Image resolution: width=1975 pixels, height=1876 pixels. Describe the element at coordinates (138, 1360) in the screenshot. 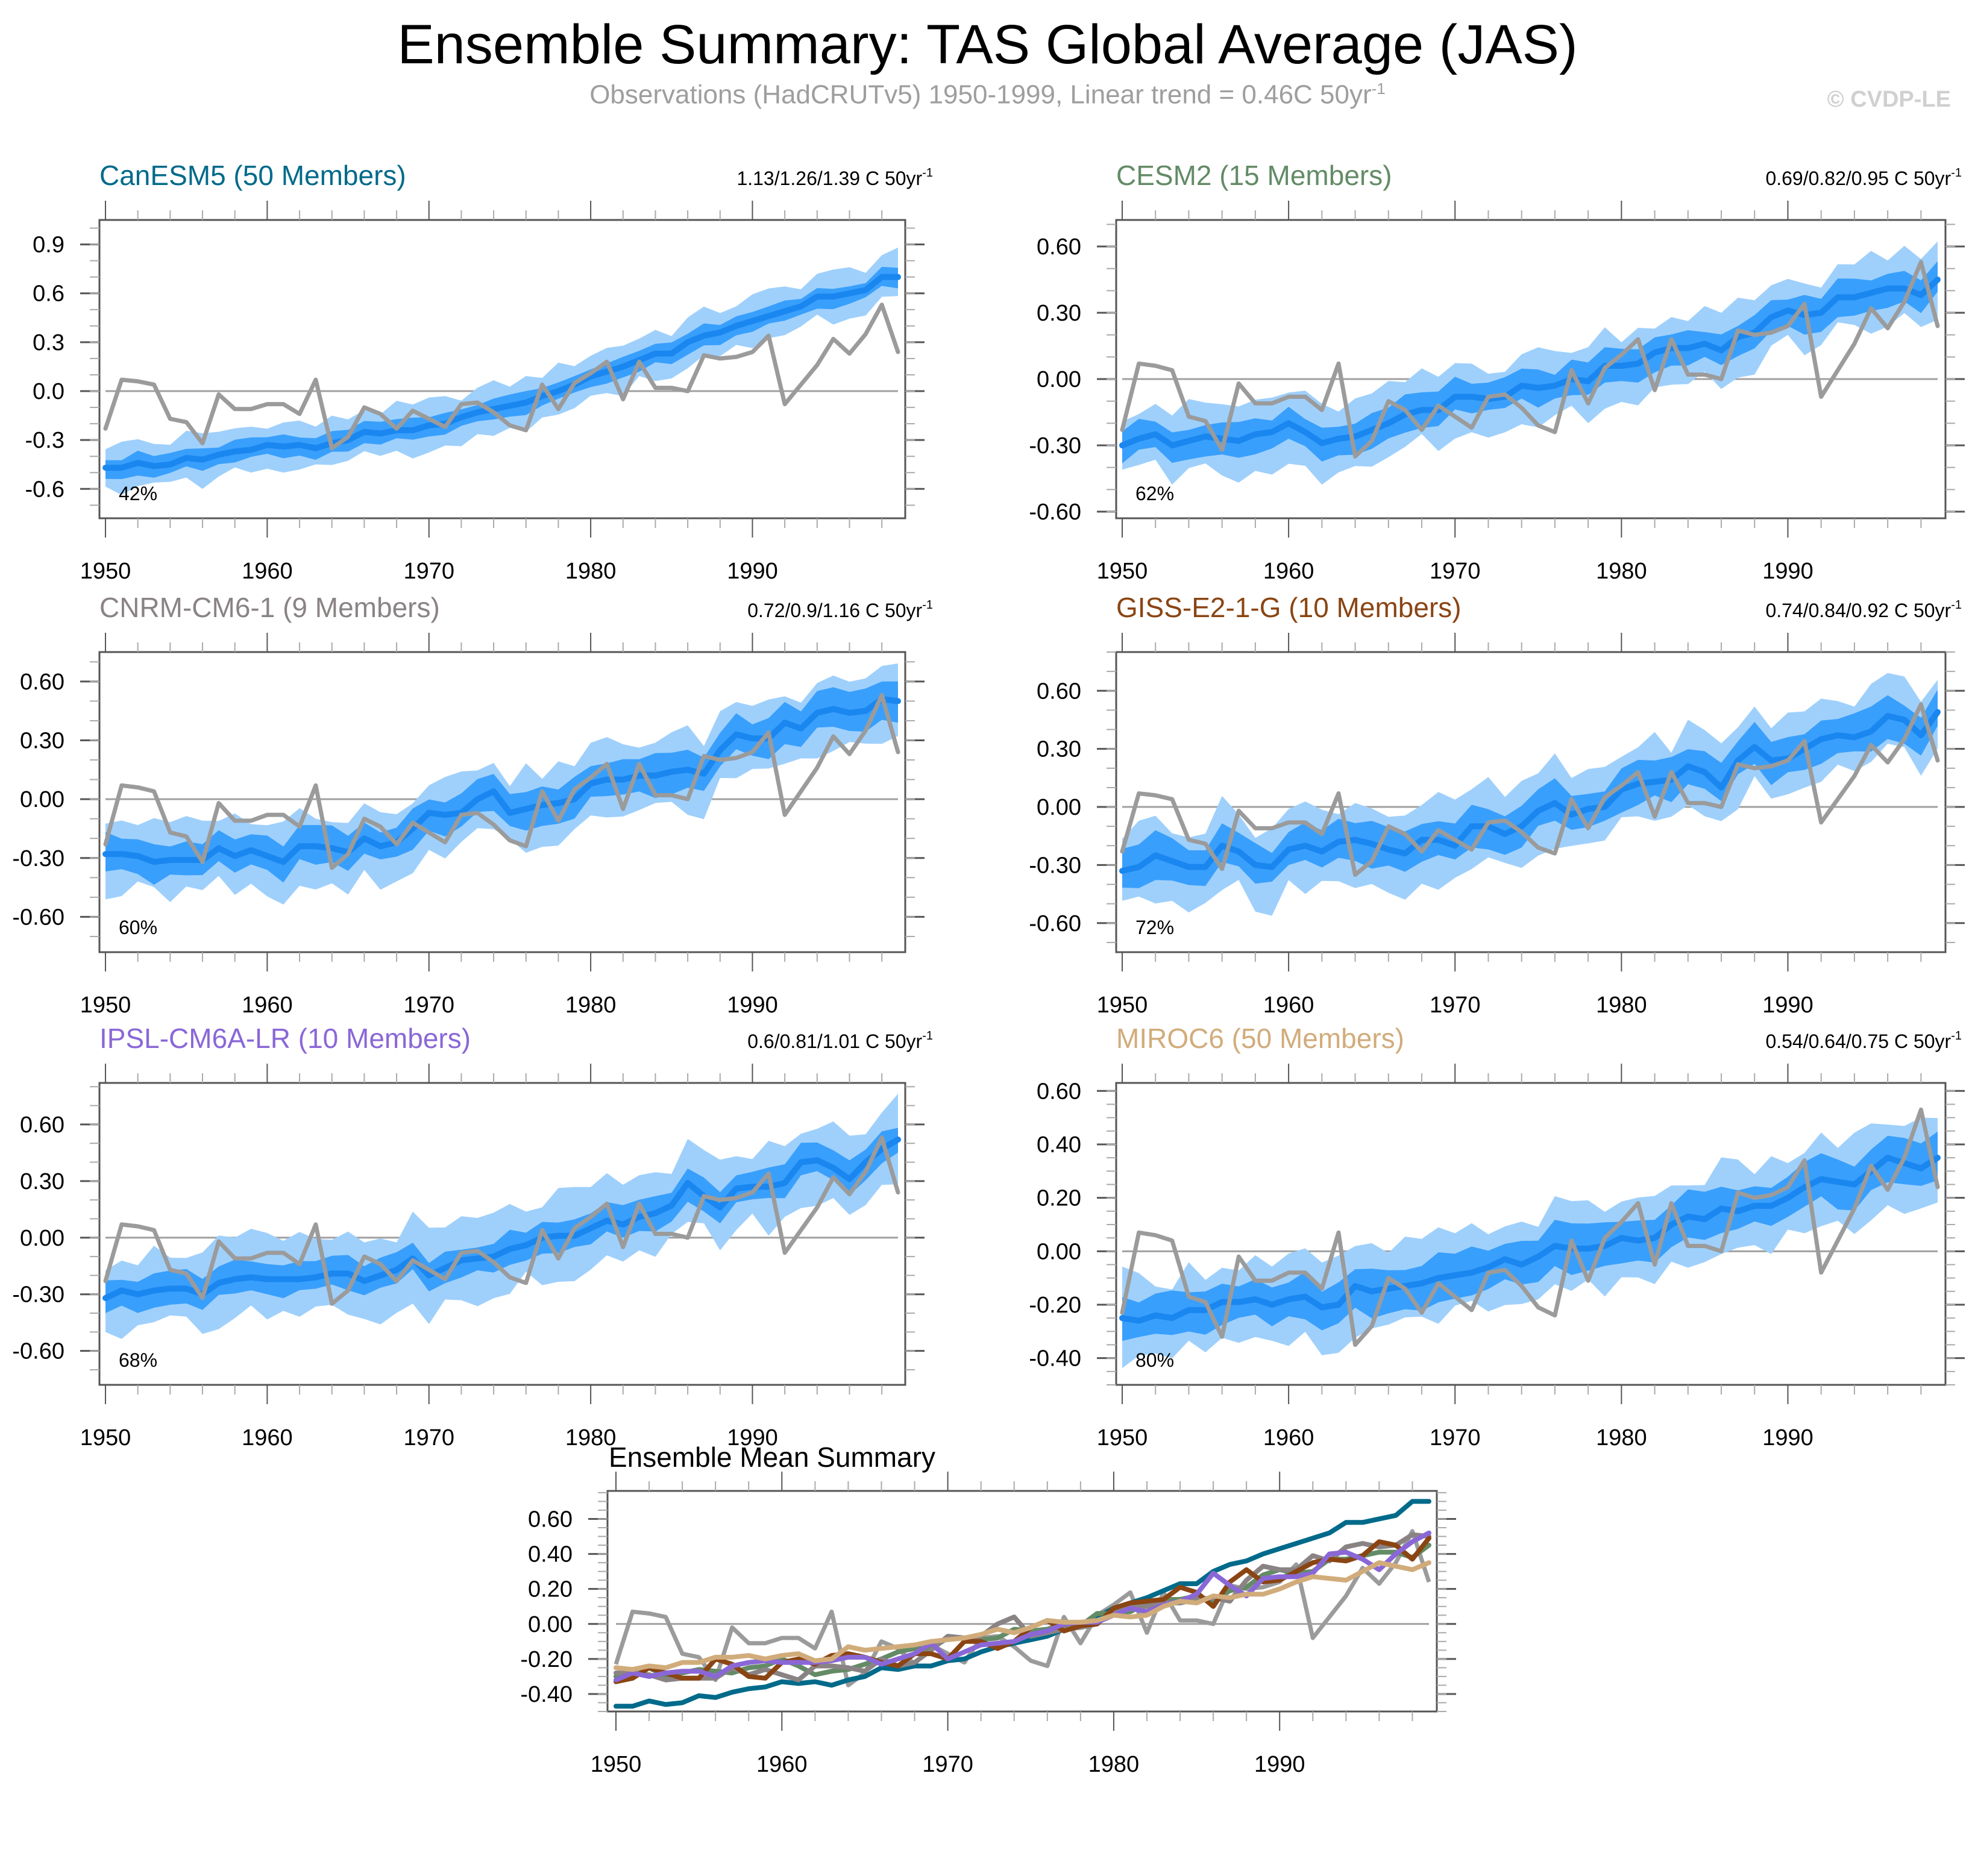

I see `percent-label: 68%` at that location.